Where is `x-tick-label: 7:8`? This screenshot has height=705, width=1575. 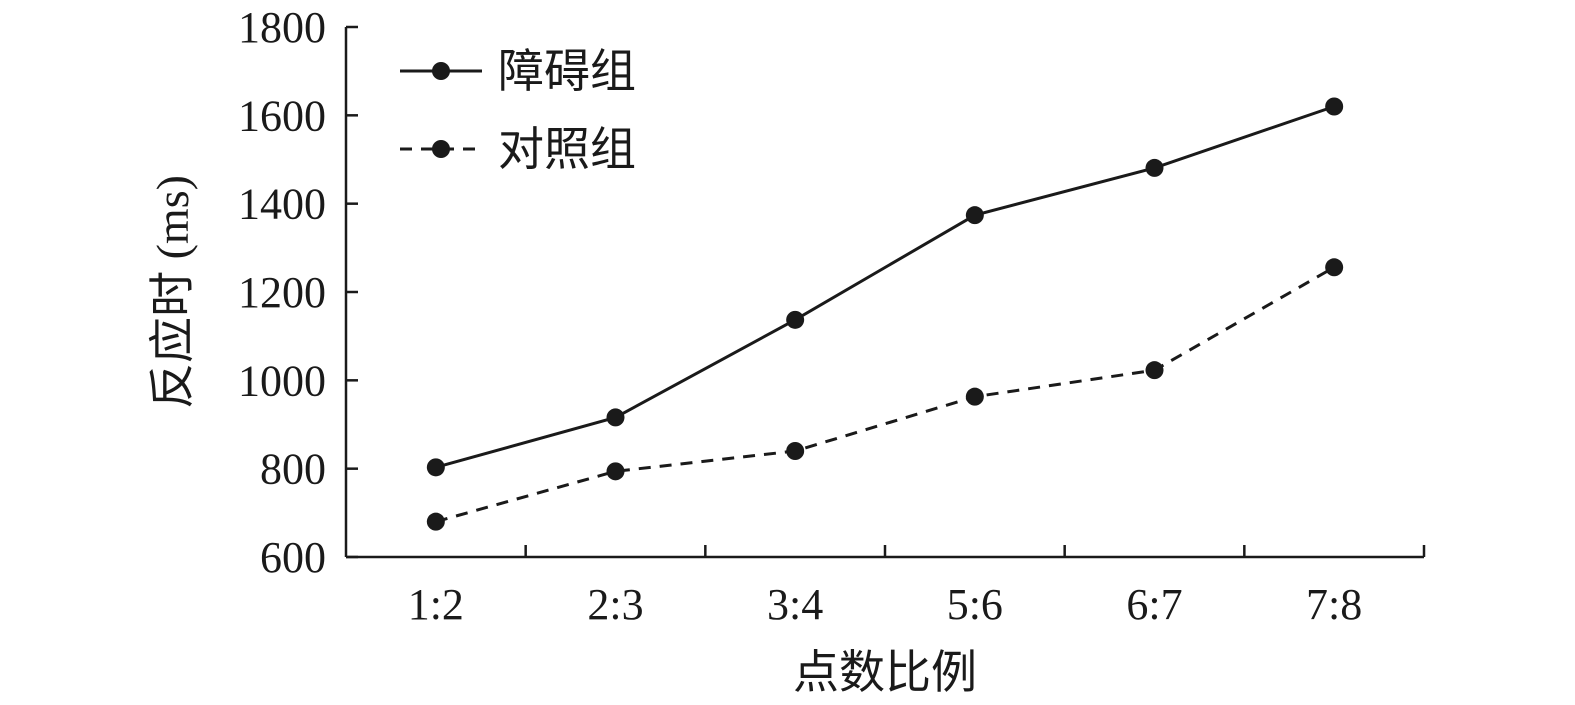
x-tick-label: 7:8 is located at coordinates (1334, 604).